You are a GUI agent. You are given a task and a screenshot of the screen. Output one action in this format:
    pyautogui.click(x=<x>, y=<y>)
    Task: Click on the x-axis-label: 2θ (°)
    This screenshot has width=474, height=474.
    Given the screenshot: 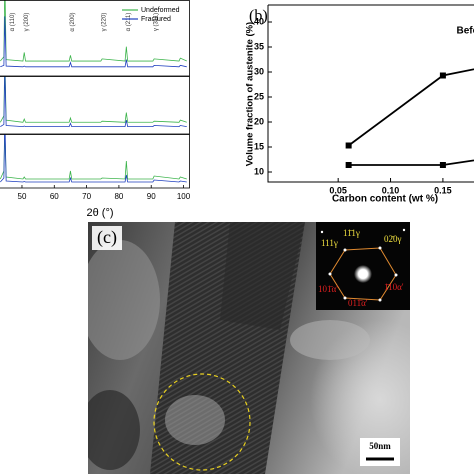 What is the action you would take?
    pyautogui.click(x=99, y=213)
    